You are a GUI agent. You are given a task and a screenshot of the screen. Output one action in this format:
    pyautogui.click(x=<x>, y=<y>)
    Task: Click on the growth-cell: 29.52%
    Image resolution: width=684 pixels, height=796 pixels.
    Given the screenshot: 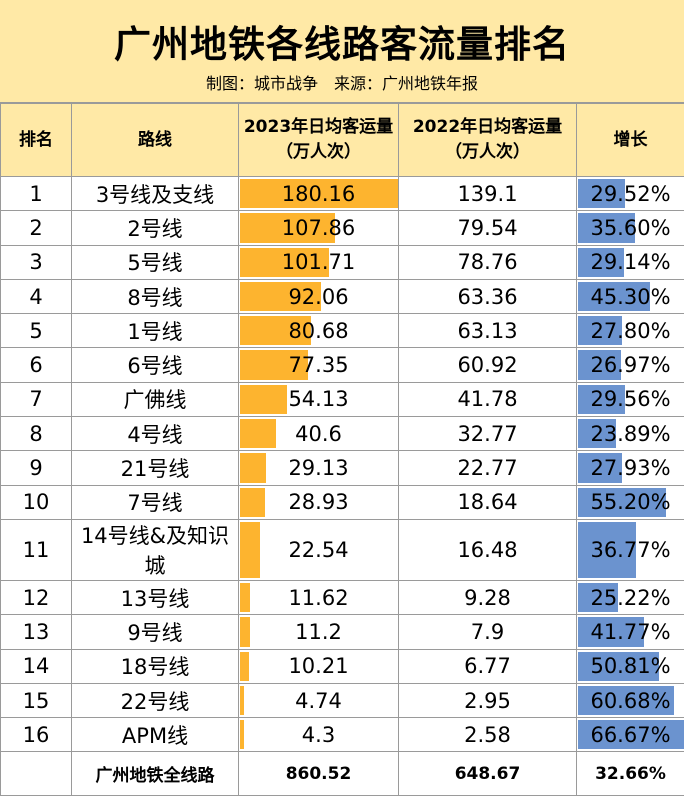 What is the action you would take?
    pyautogui.click(x=630, y=194)
    